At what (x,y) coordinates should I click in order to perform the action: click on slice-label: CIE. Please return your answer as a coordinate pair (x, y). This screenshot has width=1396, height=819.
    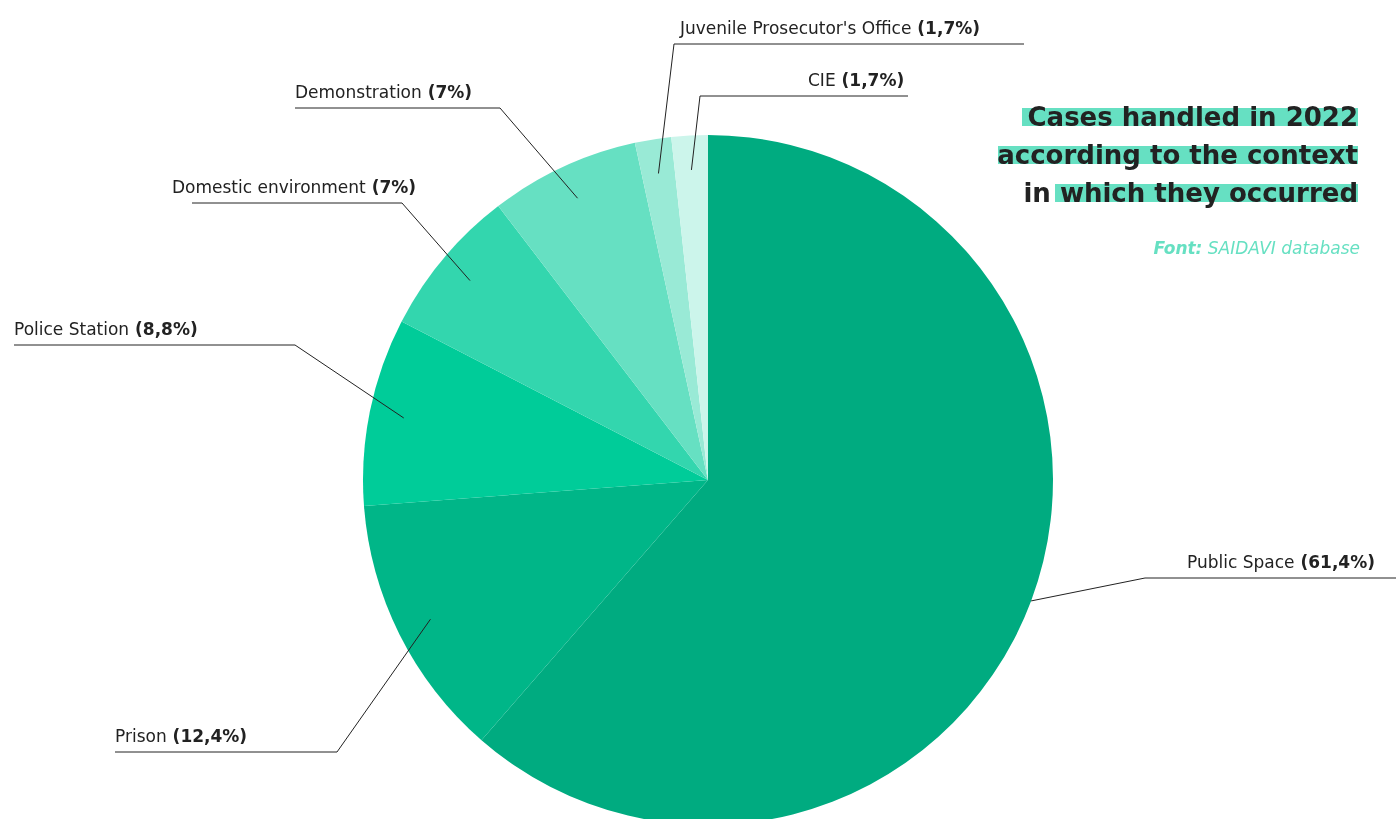
    Looking at the image, I should click on (822, 80).